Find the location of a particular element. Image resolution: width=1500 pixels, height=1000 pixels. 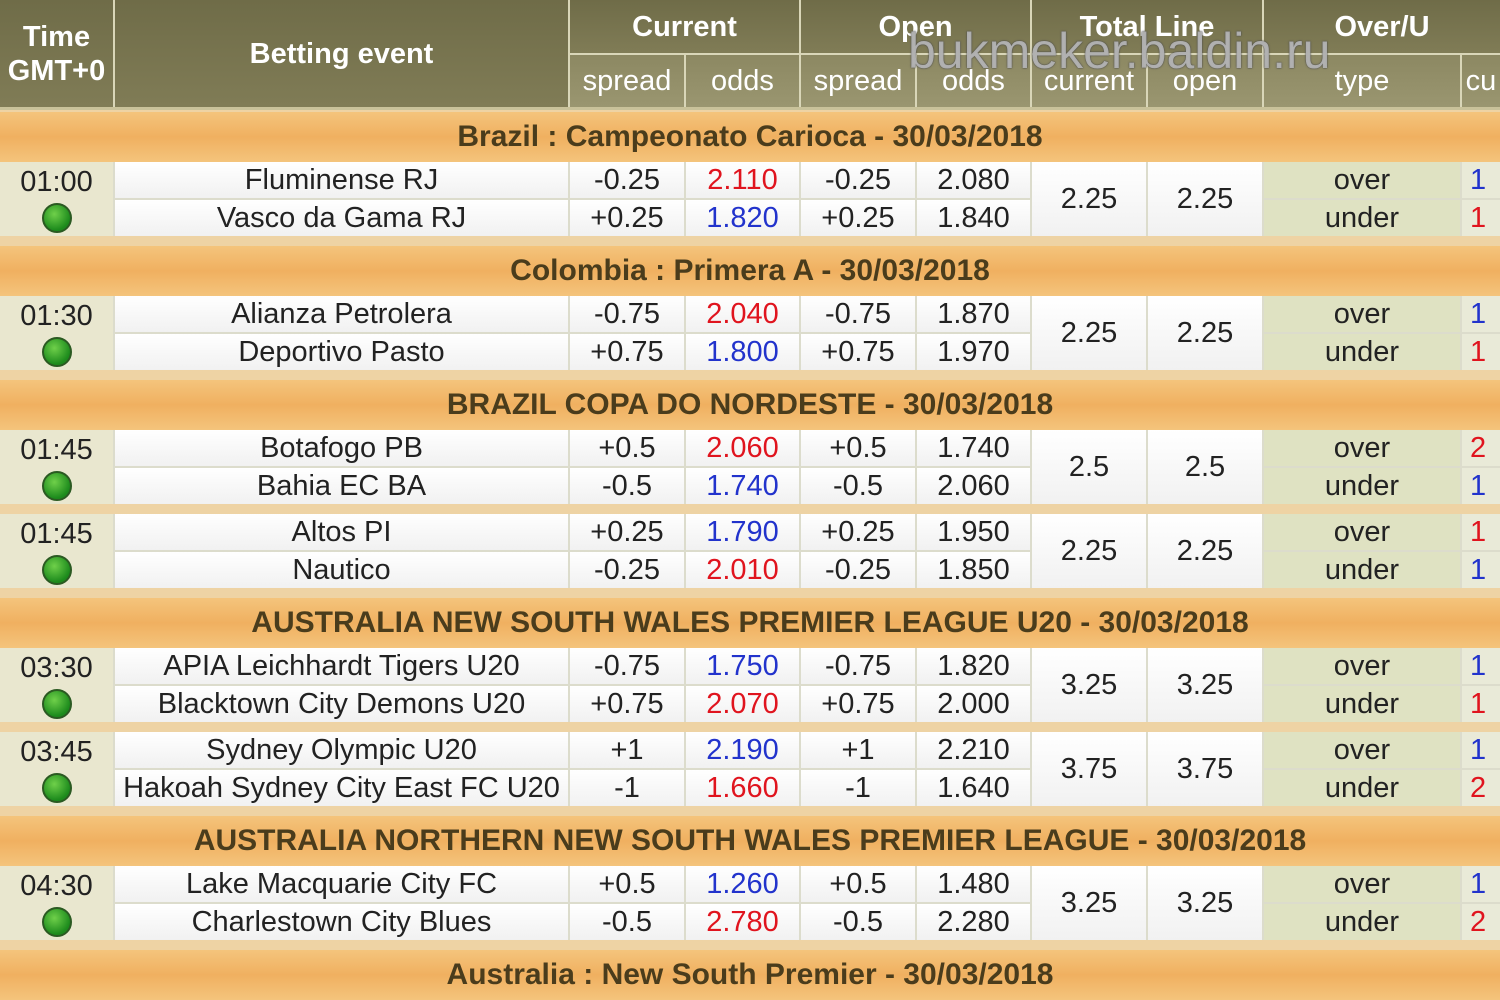

current-spread: +0.5 is located at coordinates (627, 884).